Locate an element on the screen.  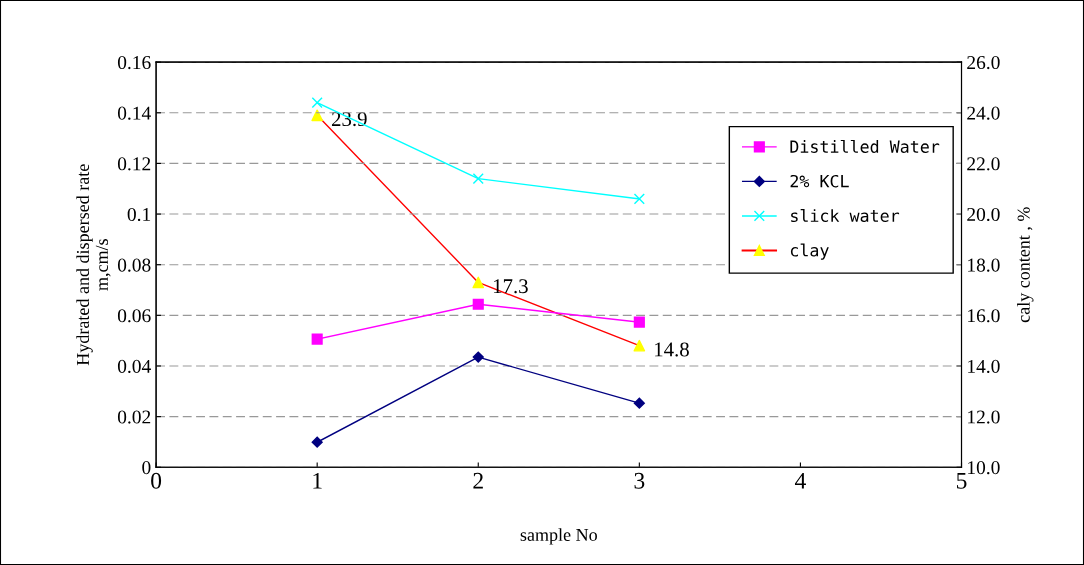
y-axis-title: Hydrated and dispersed rate m,cm/s is located at coordinates (93, 265).